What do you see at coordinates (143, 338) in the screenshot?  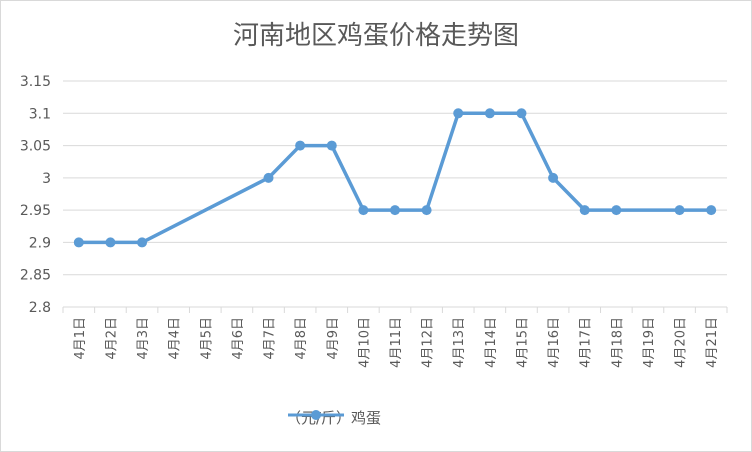 I see `x-tick-label: 4月3日` at bounding box center [143, 338].